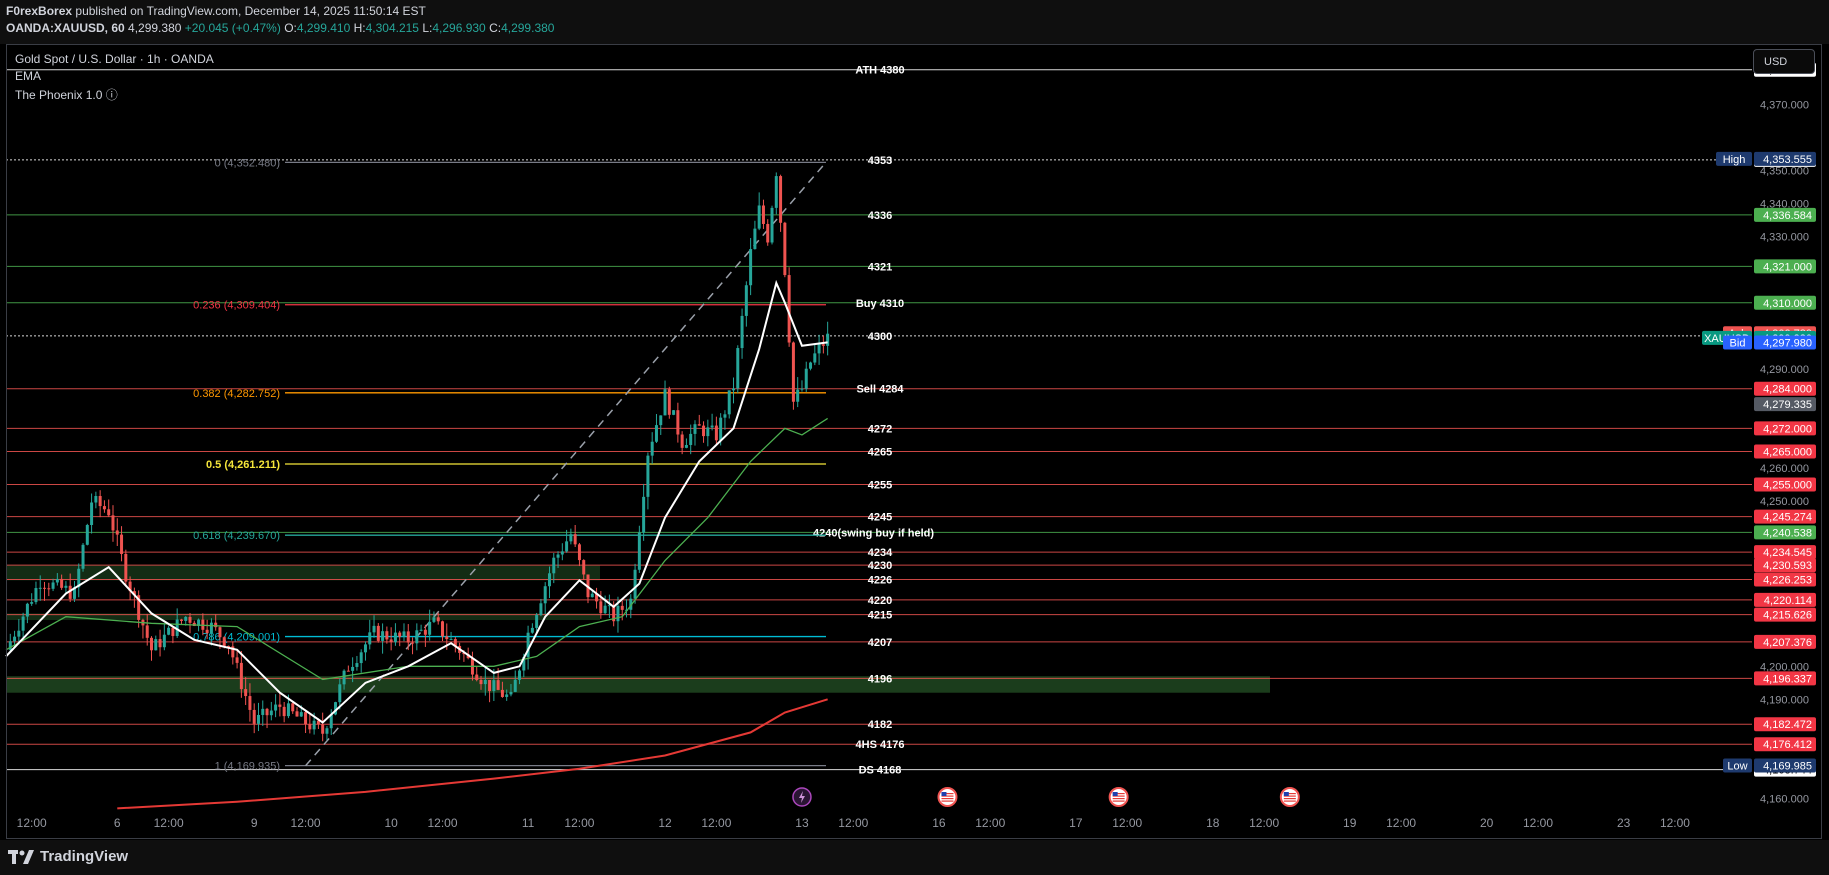 This screenshot has width=1829, height=875. I want to click on fib-label: 0.618 (4,239.670), so click(236, 536).